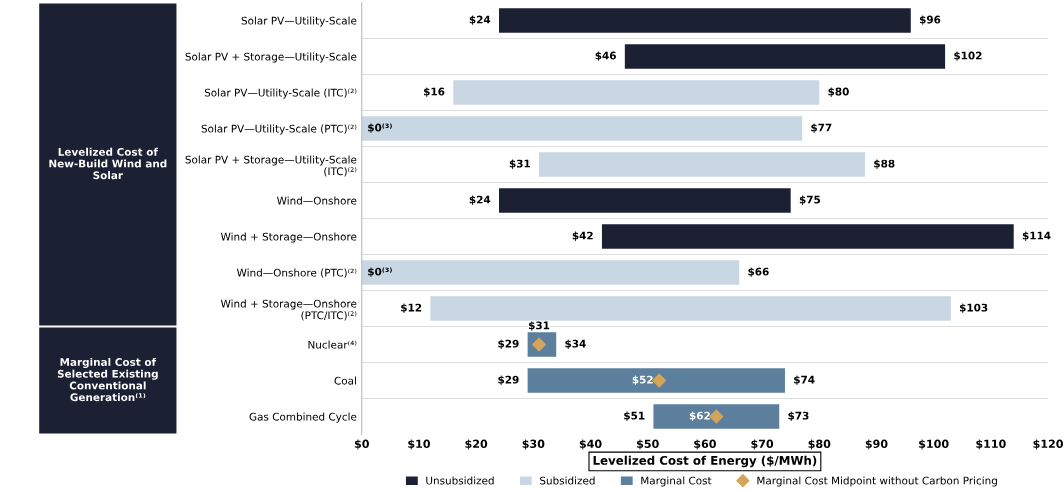 This screenshot has height=491, width=1064. Describe the element at coordinates (876, 444) in the screenshot. I see `x-tick-label: $90` at that location.